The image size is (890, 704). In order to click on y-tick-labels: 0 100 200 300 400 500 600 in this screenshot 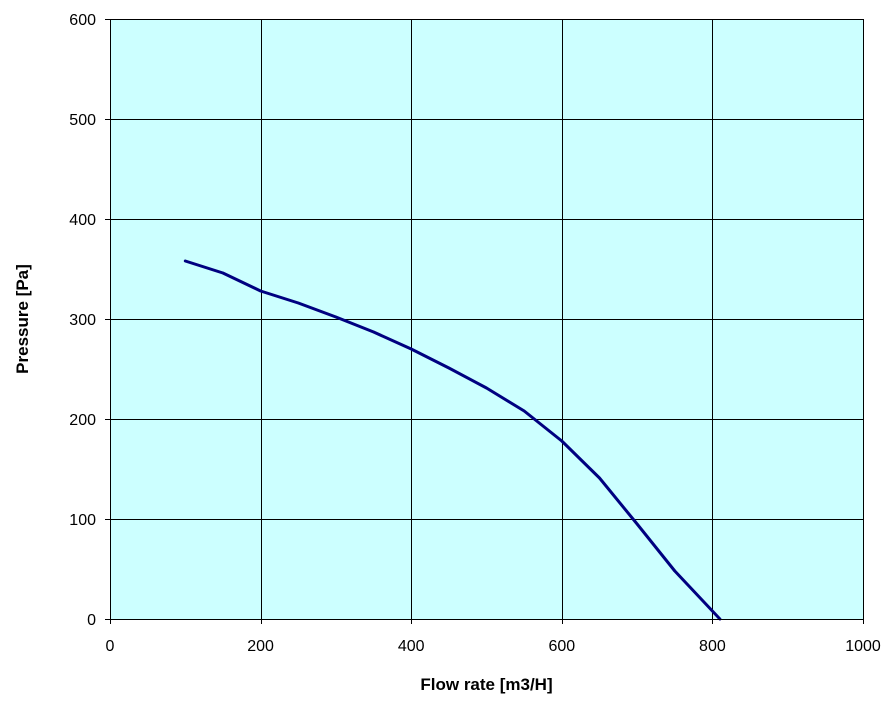, I will do `click(82, 320)`.